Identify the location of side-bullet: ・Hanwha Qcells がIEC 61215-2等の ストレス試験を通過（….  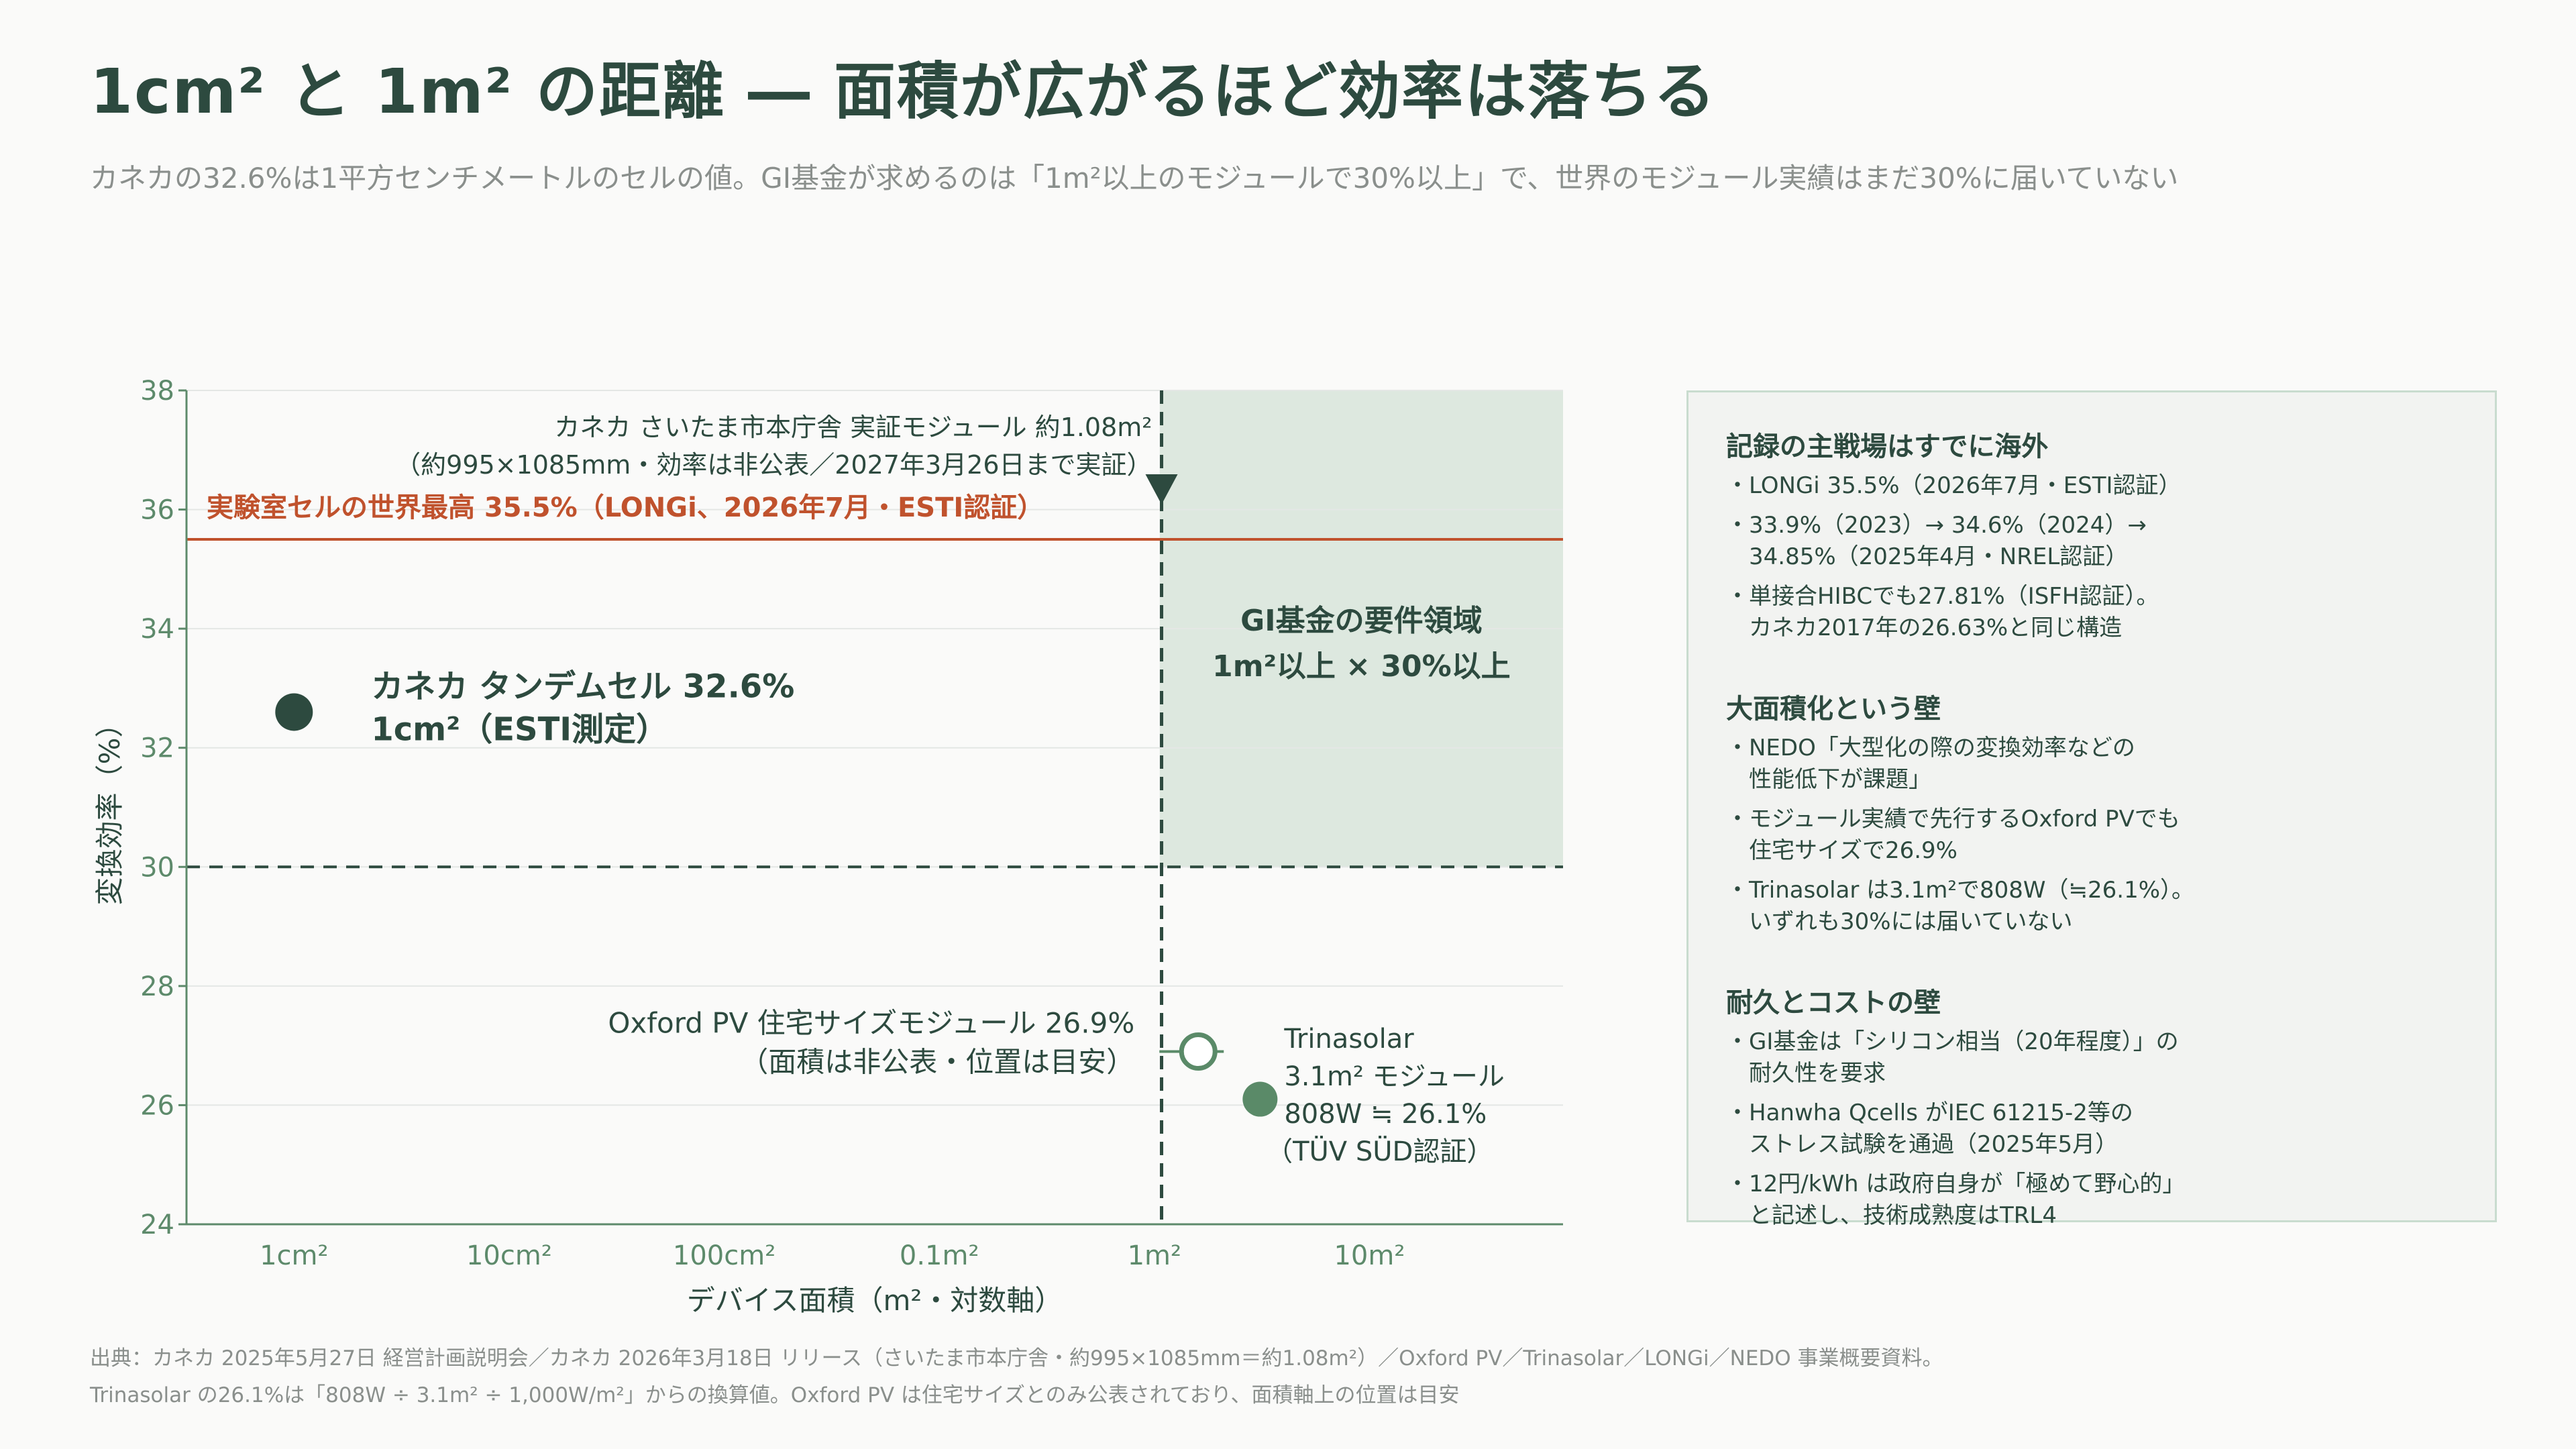
(1929, 1128).